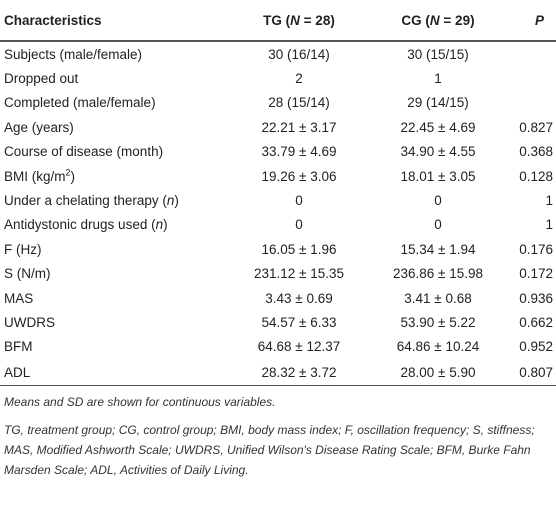 The width and height of the screenshot is (556, 519). Describe the element at coordinates (299, 322) in the screenshot. I see `table-cell: 54.57 ± 6.33` at that location.